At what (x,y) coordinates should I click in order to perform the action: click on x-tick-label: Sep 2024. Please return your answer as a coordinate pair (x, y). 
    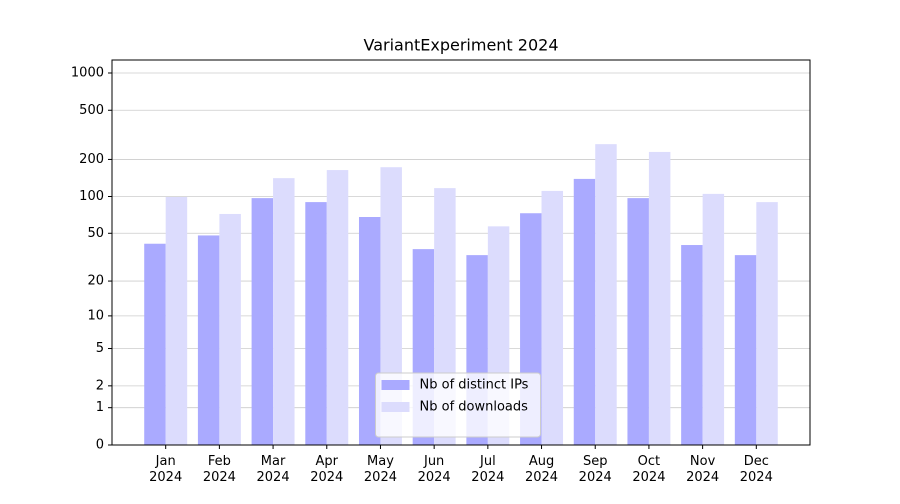
    Looking at the image, I should click on (595, 469).